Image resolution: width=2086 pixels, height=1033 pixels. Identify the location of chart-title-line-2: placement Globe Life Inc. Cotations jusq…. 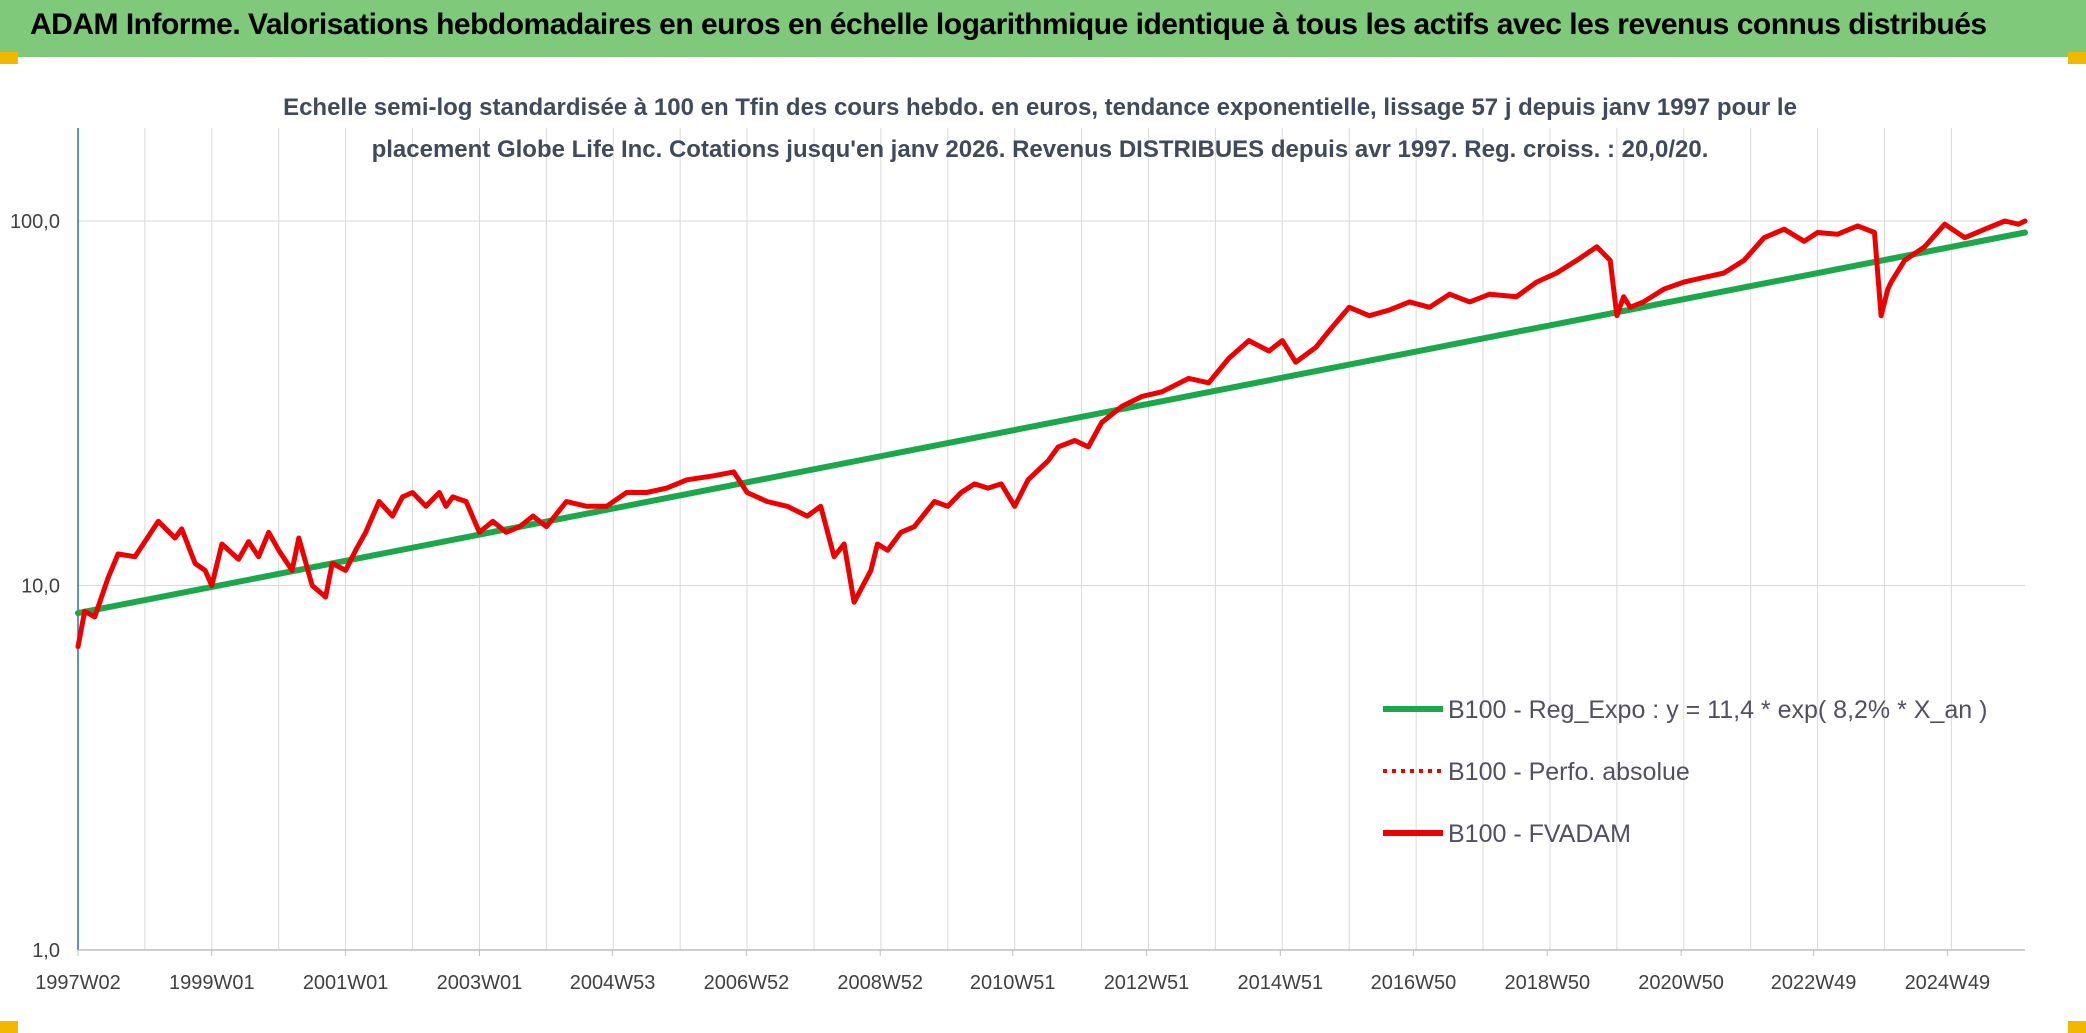
(1040, 149).